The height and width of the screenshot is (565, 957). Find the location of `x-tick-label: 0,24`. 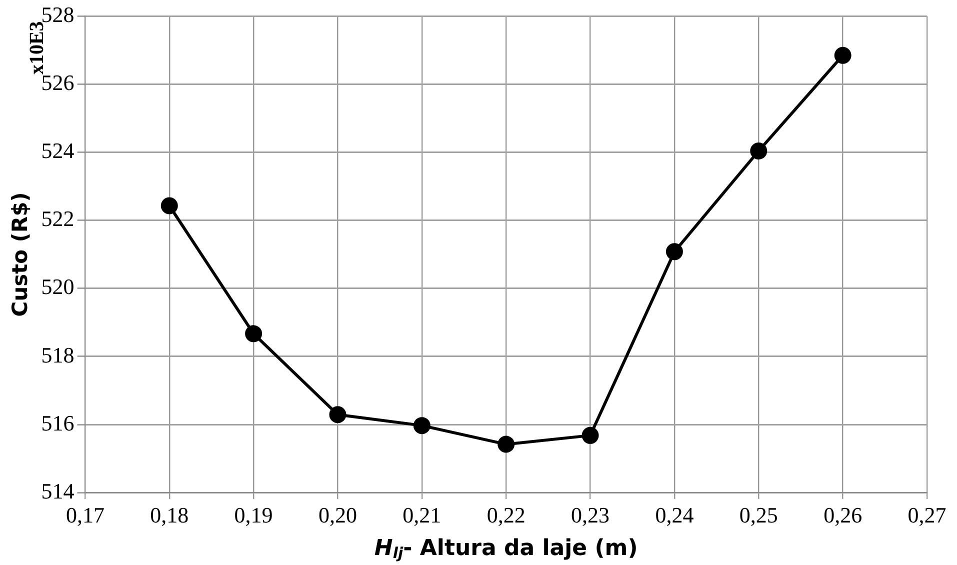

x-tick-label: 0,24 is located at coordinates (674, 515).